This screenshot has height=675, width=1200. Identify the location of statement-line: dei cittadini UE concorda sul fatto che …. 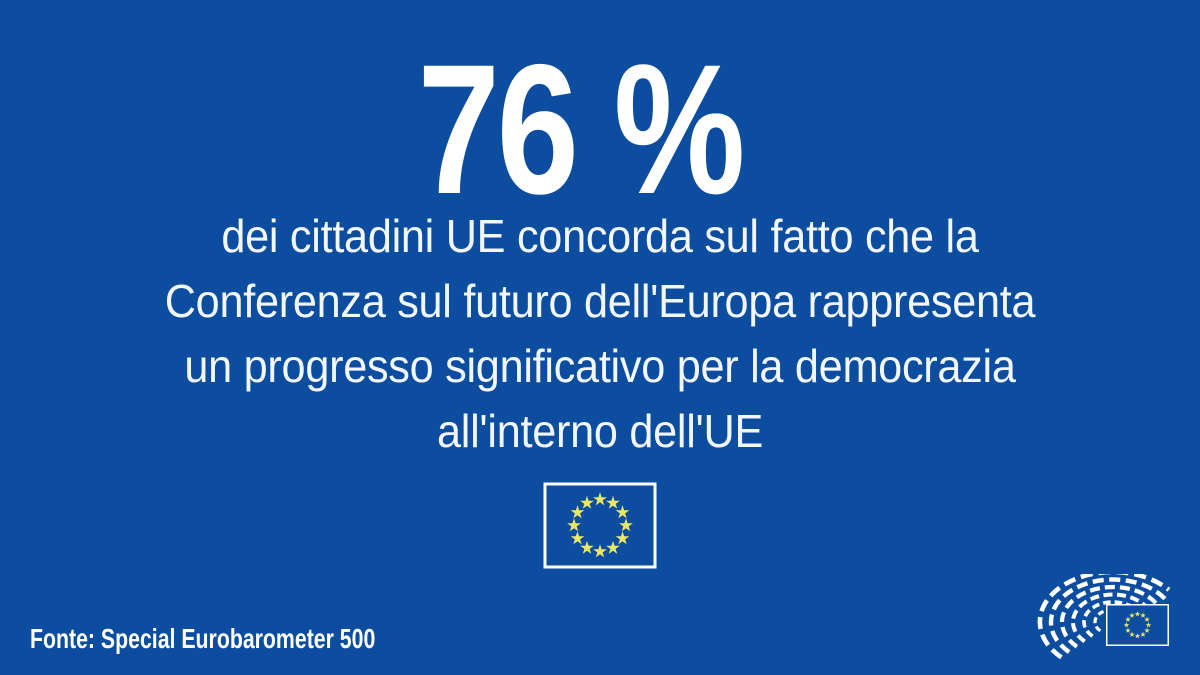
(600, 236).